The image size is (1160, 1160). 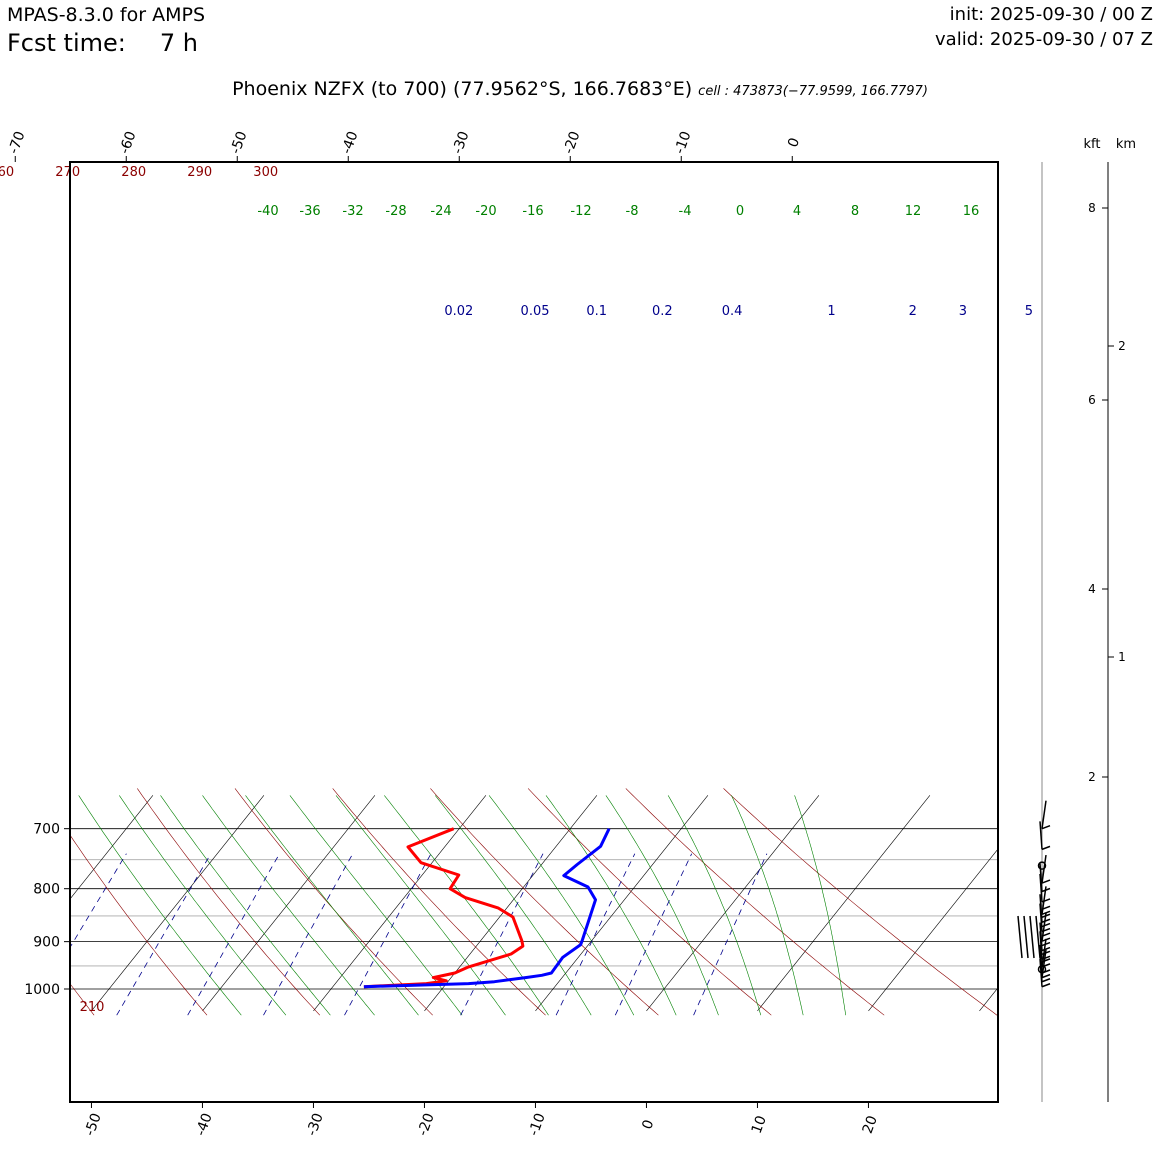 What do you see at coordinates (1092, 589) in the screenshot?
I see `kft-tick-label: 4` at bounding box center [1092, 589].